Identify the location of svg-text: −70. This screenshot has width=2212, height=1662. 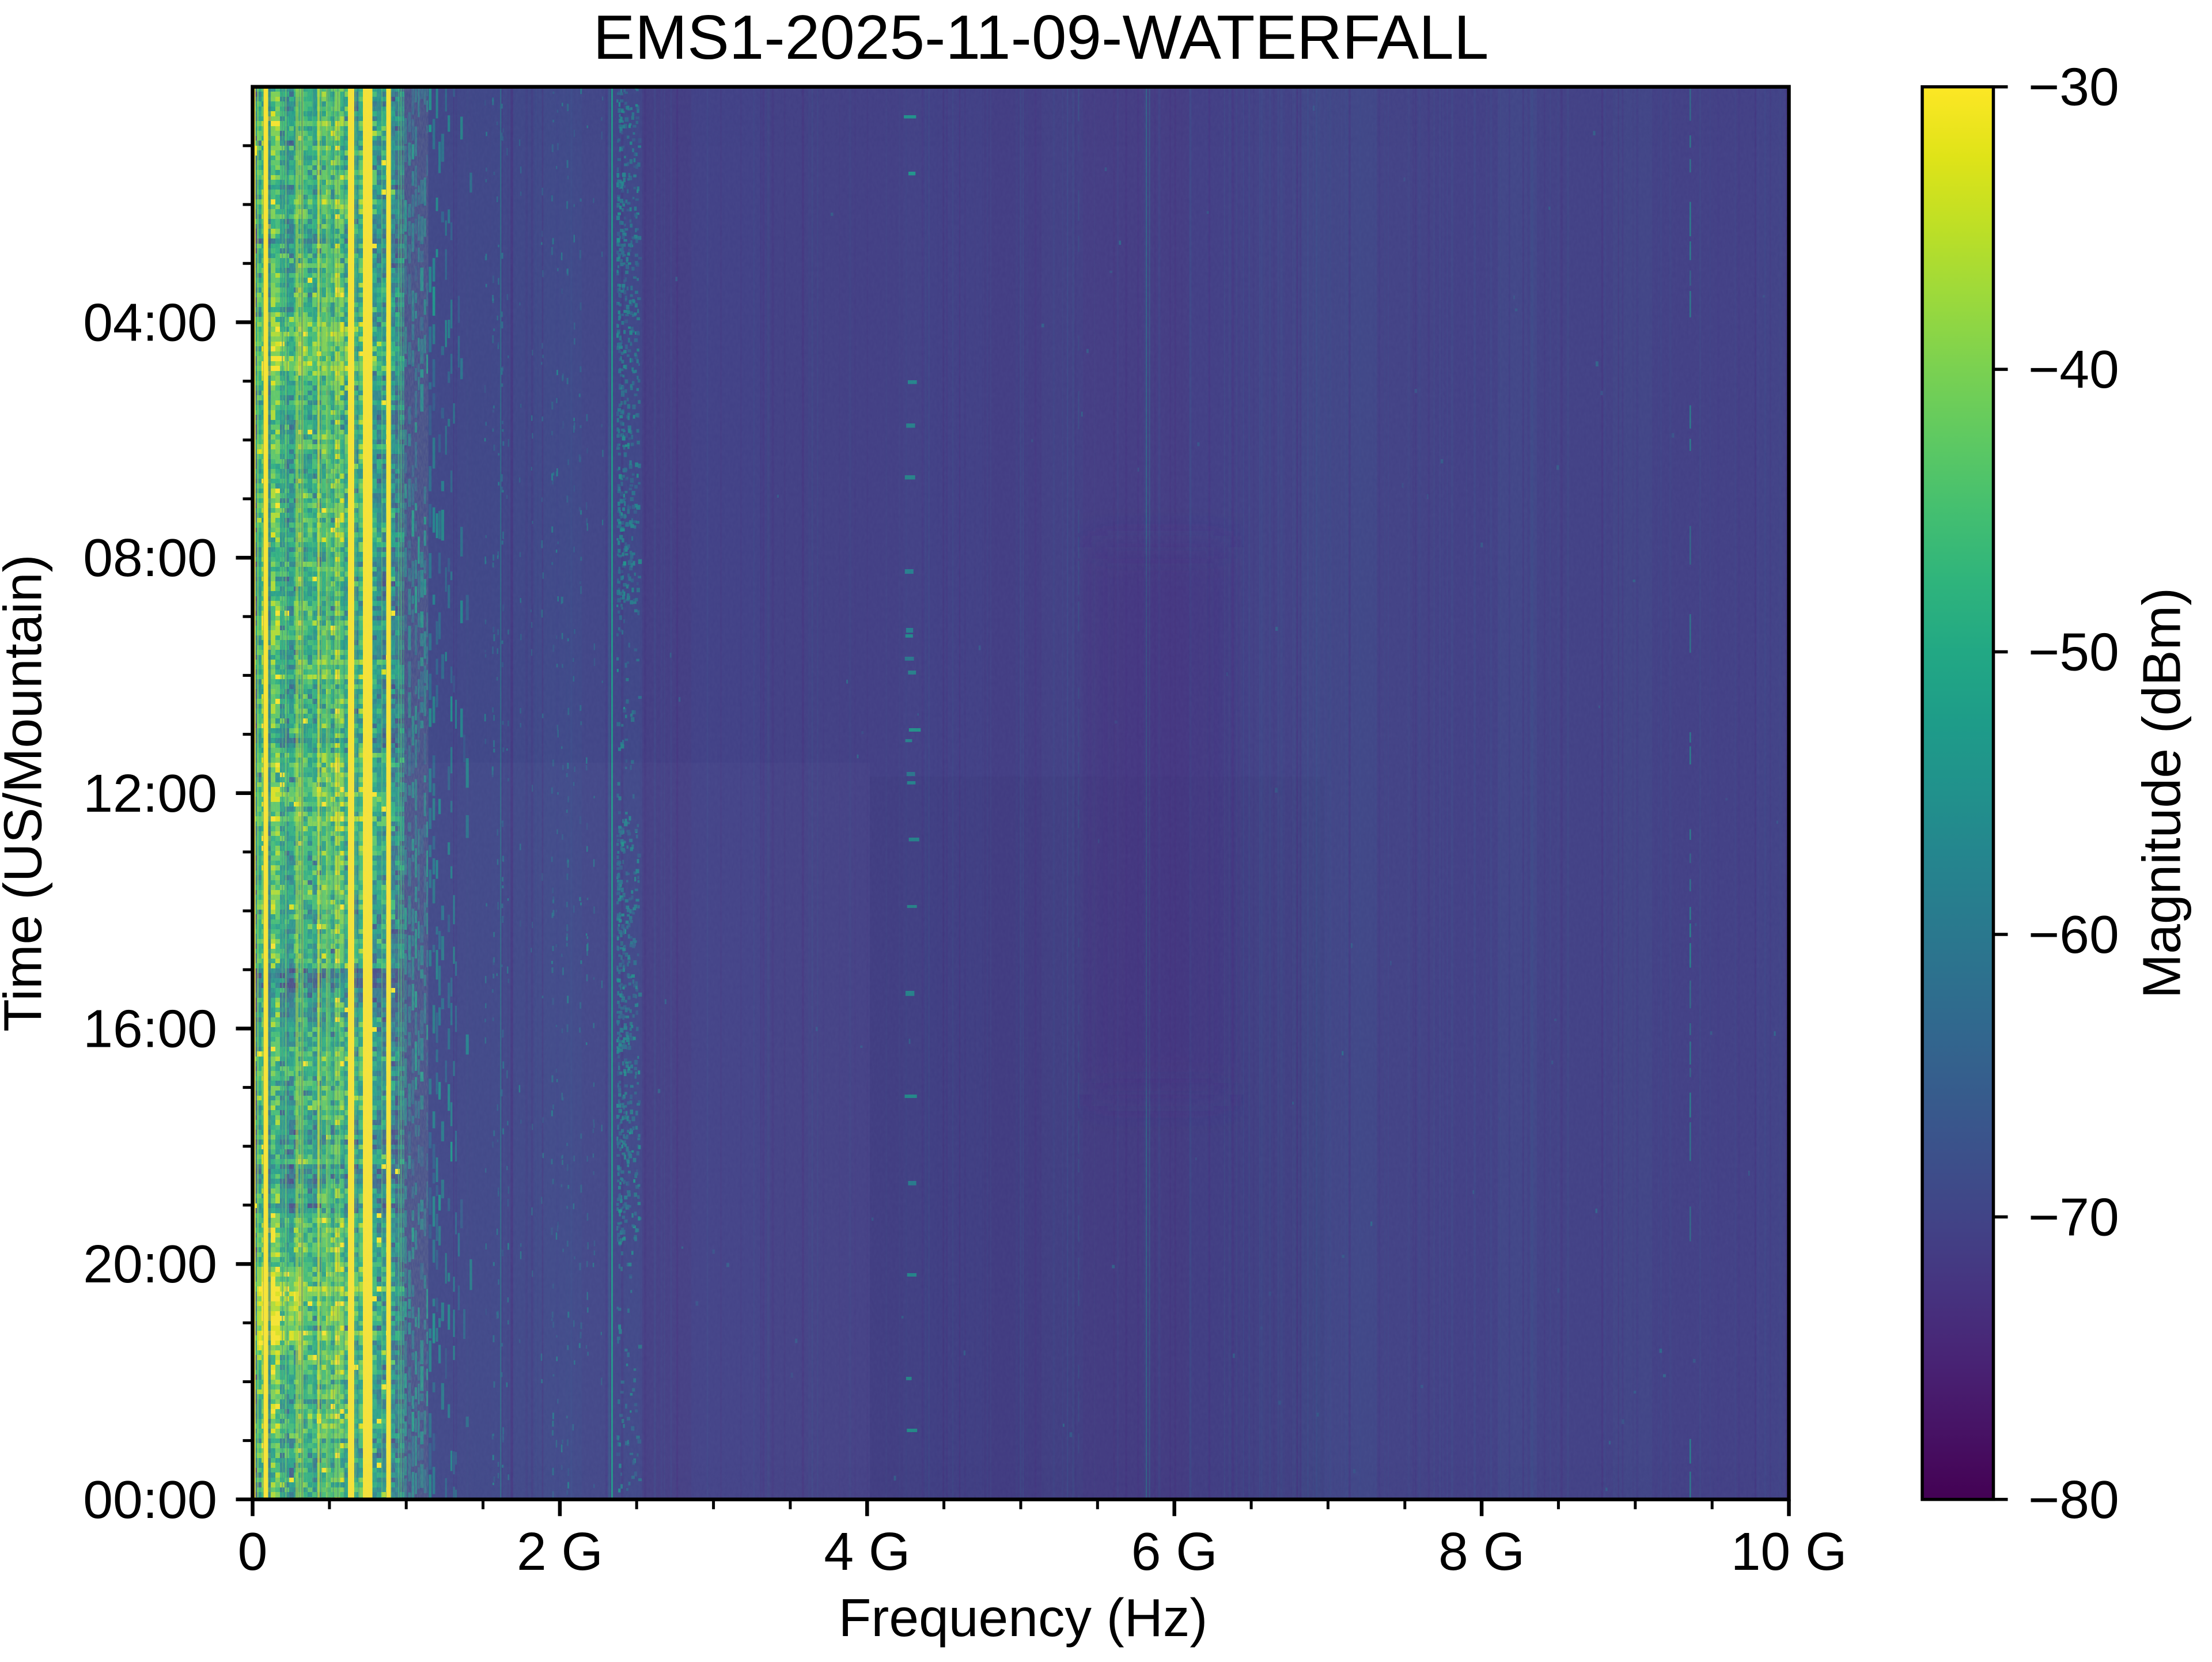
(2073, 1217).